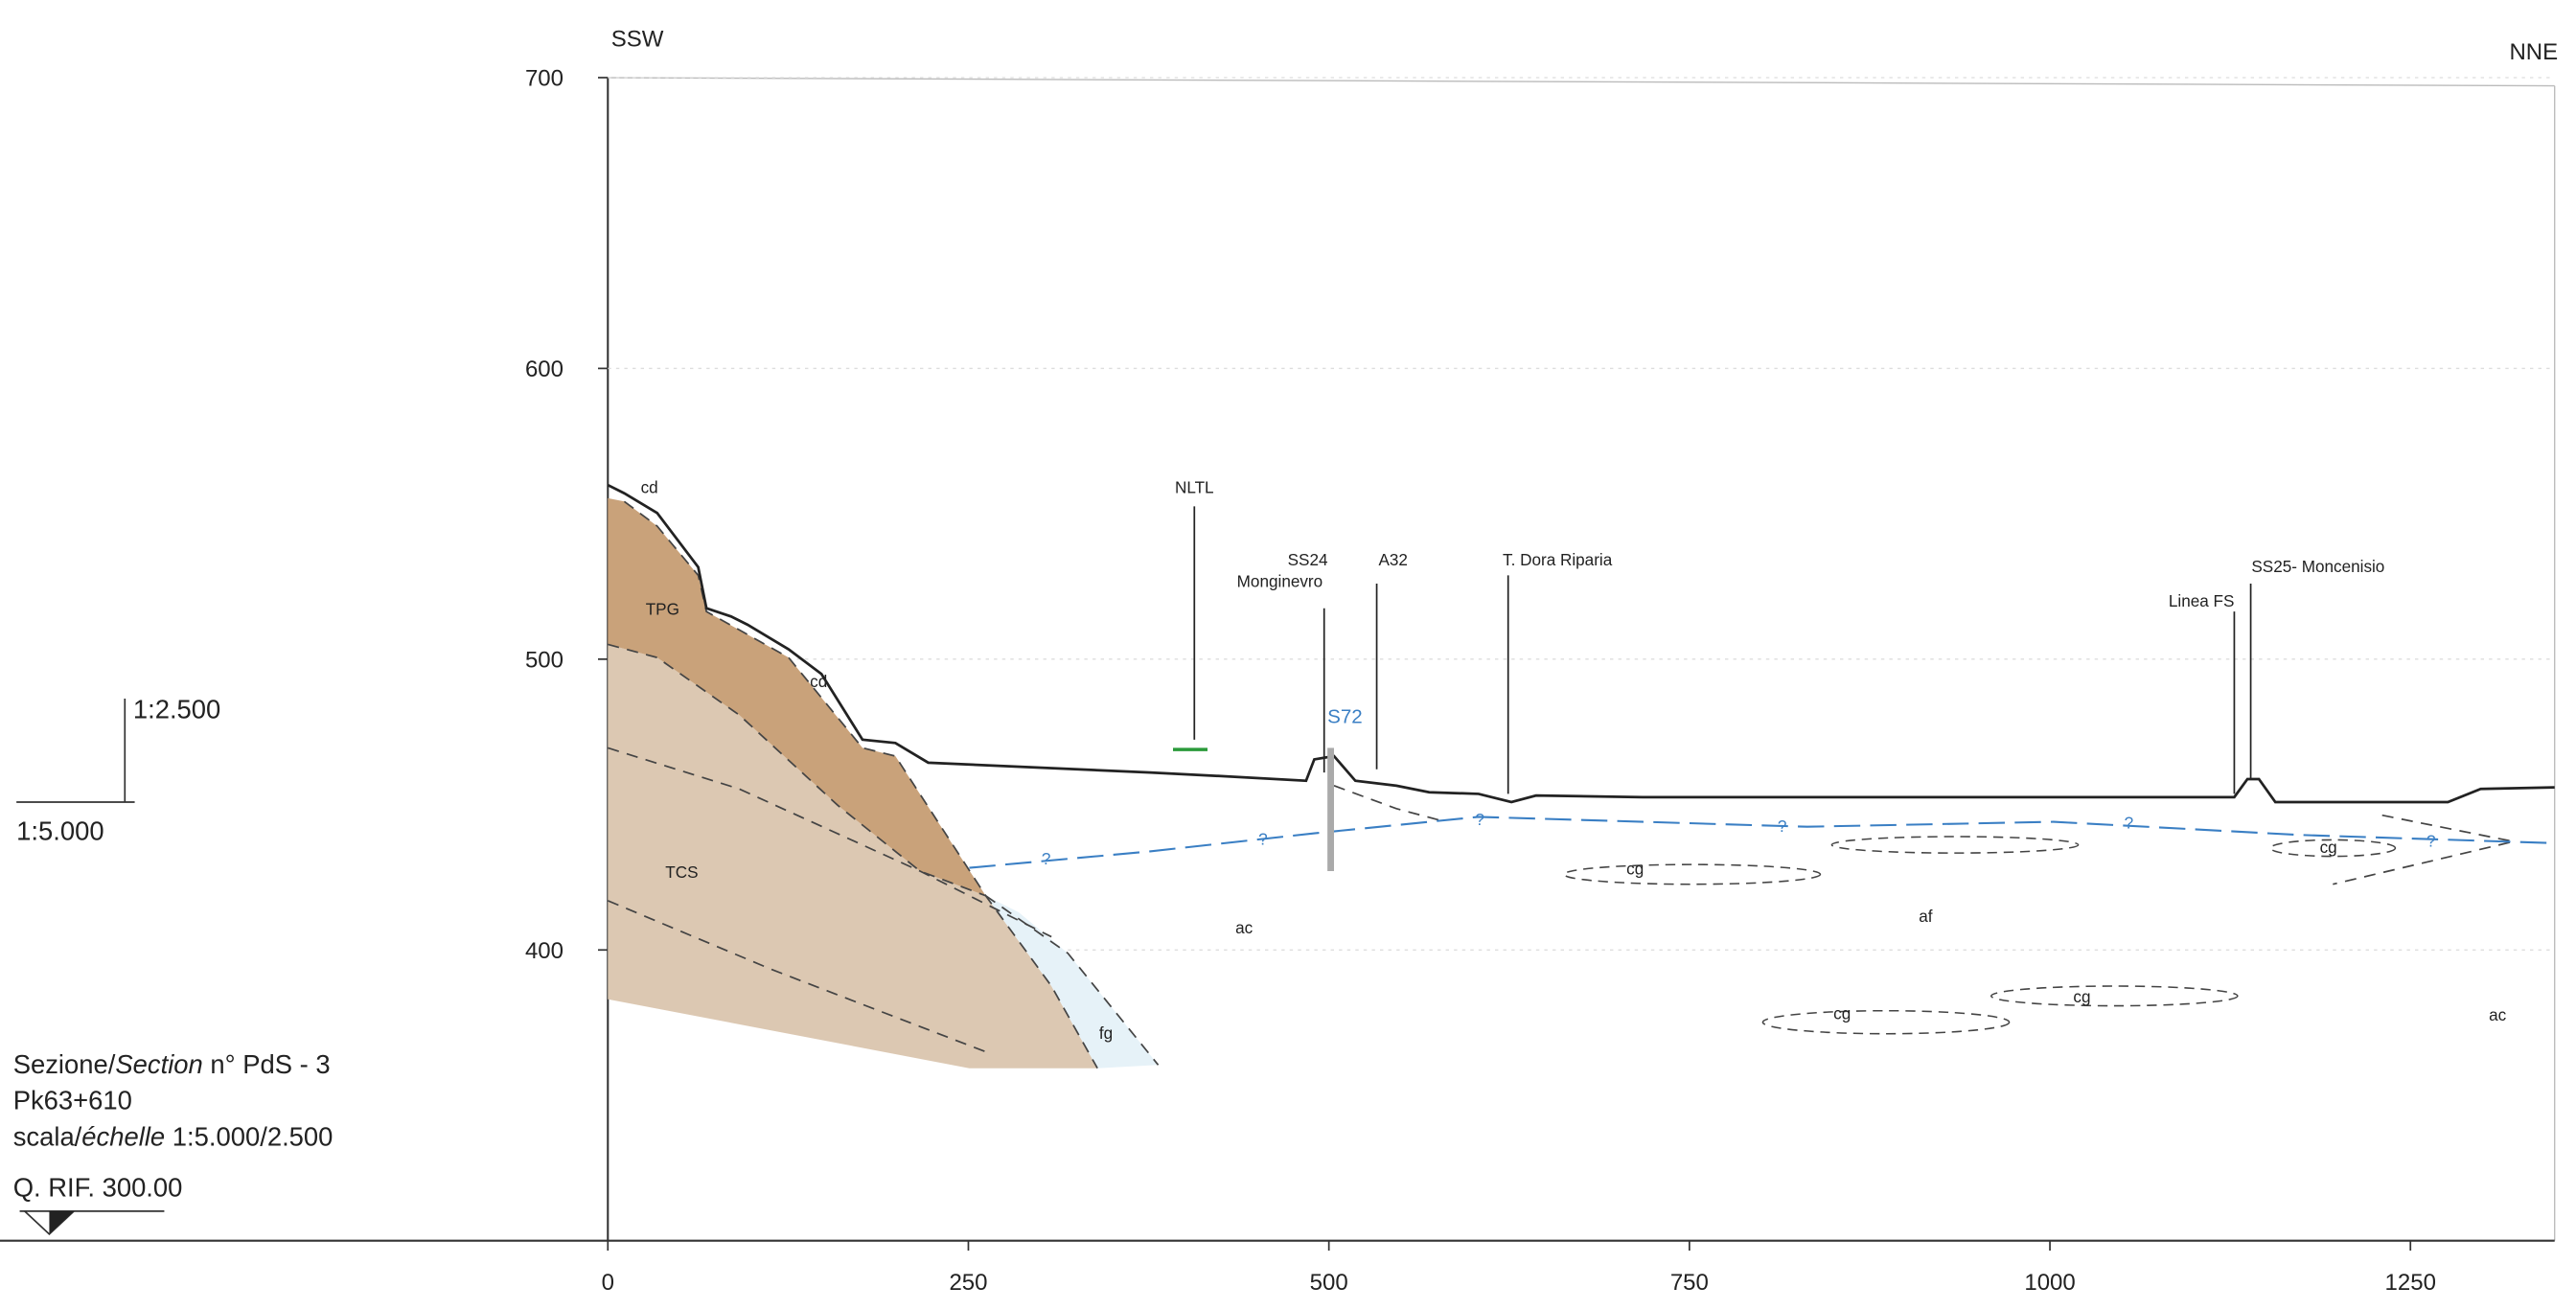 The height and width of the screenshot is (1310, 2576). I want to click on caption-part: Section, so click(158, 1064).